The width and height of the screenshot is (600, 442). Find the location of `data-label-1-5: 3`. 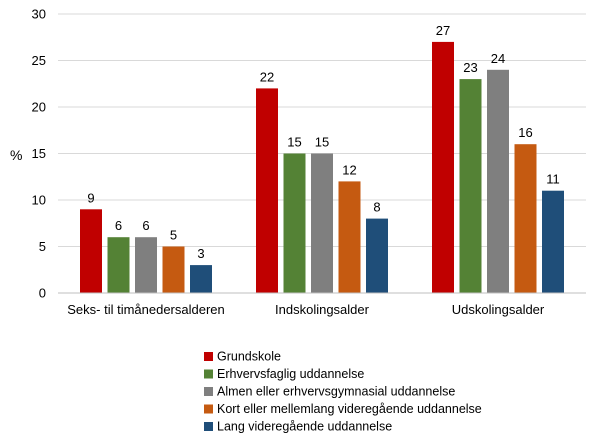

data-label-1-5: 3 is located at coordinates (200, 253).